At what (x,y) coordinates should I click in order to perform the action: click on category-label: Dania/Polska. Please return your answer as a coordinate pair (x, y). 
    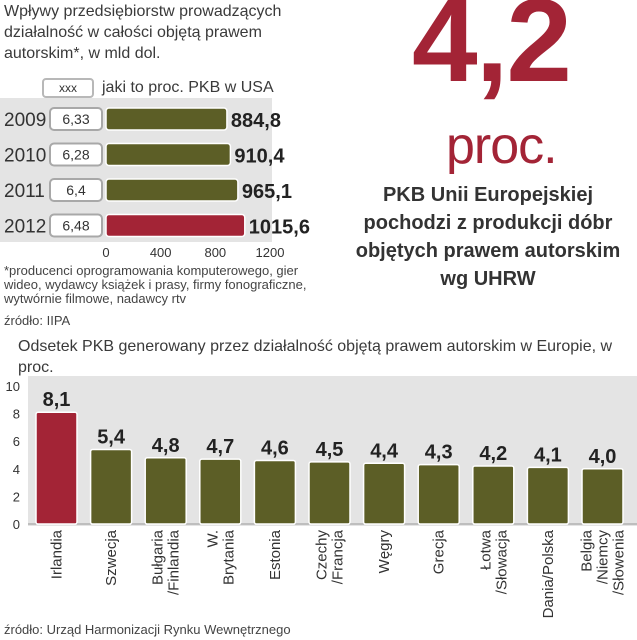
    Looking at the image, I should click on (548, 573).